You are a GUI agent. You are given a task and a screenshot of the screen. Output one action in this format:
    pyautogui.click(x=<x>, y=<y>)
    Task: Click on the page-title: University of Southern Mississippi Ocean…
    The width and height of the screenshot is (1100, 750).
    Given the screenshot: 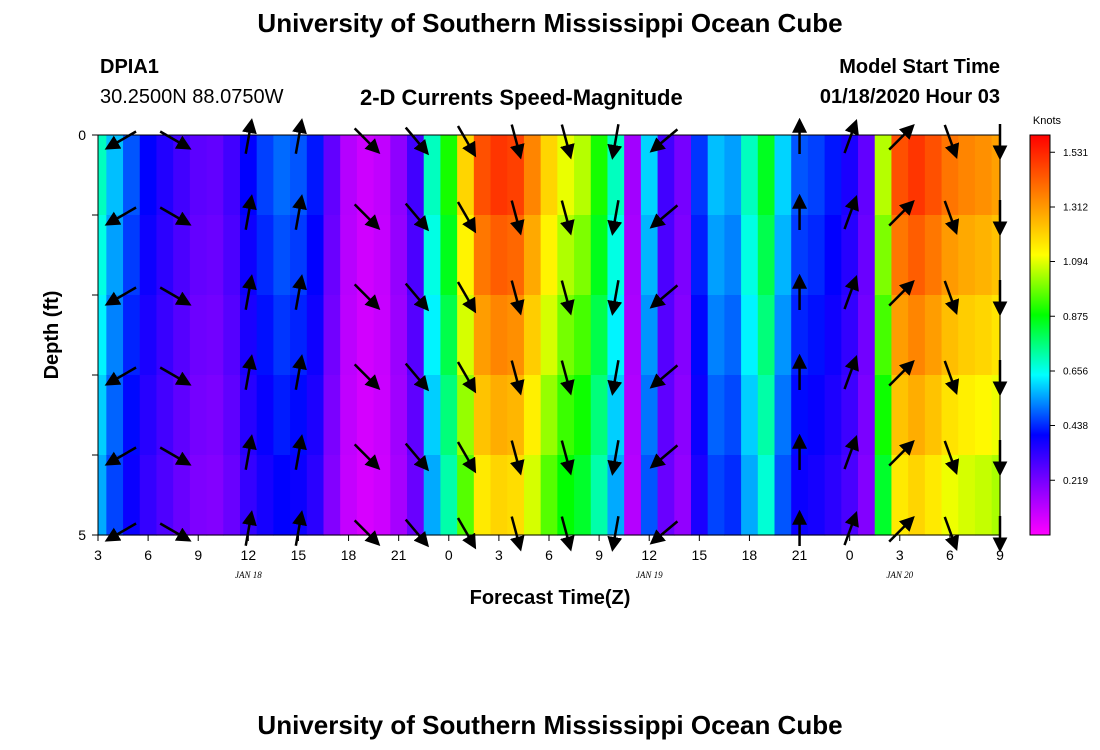 What is the action you would take?
    pyautogui.click(x=550, y=23)
    